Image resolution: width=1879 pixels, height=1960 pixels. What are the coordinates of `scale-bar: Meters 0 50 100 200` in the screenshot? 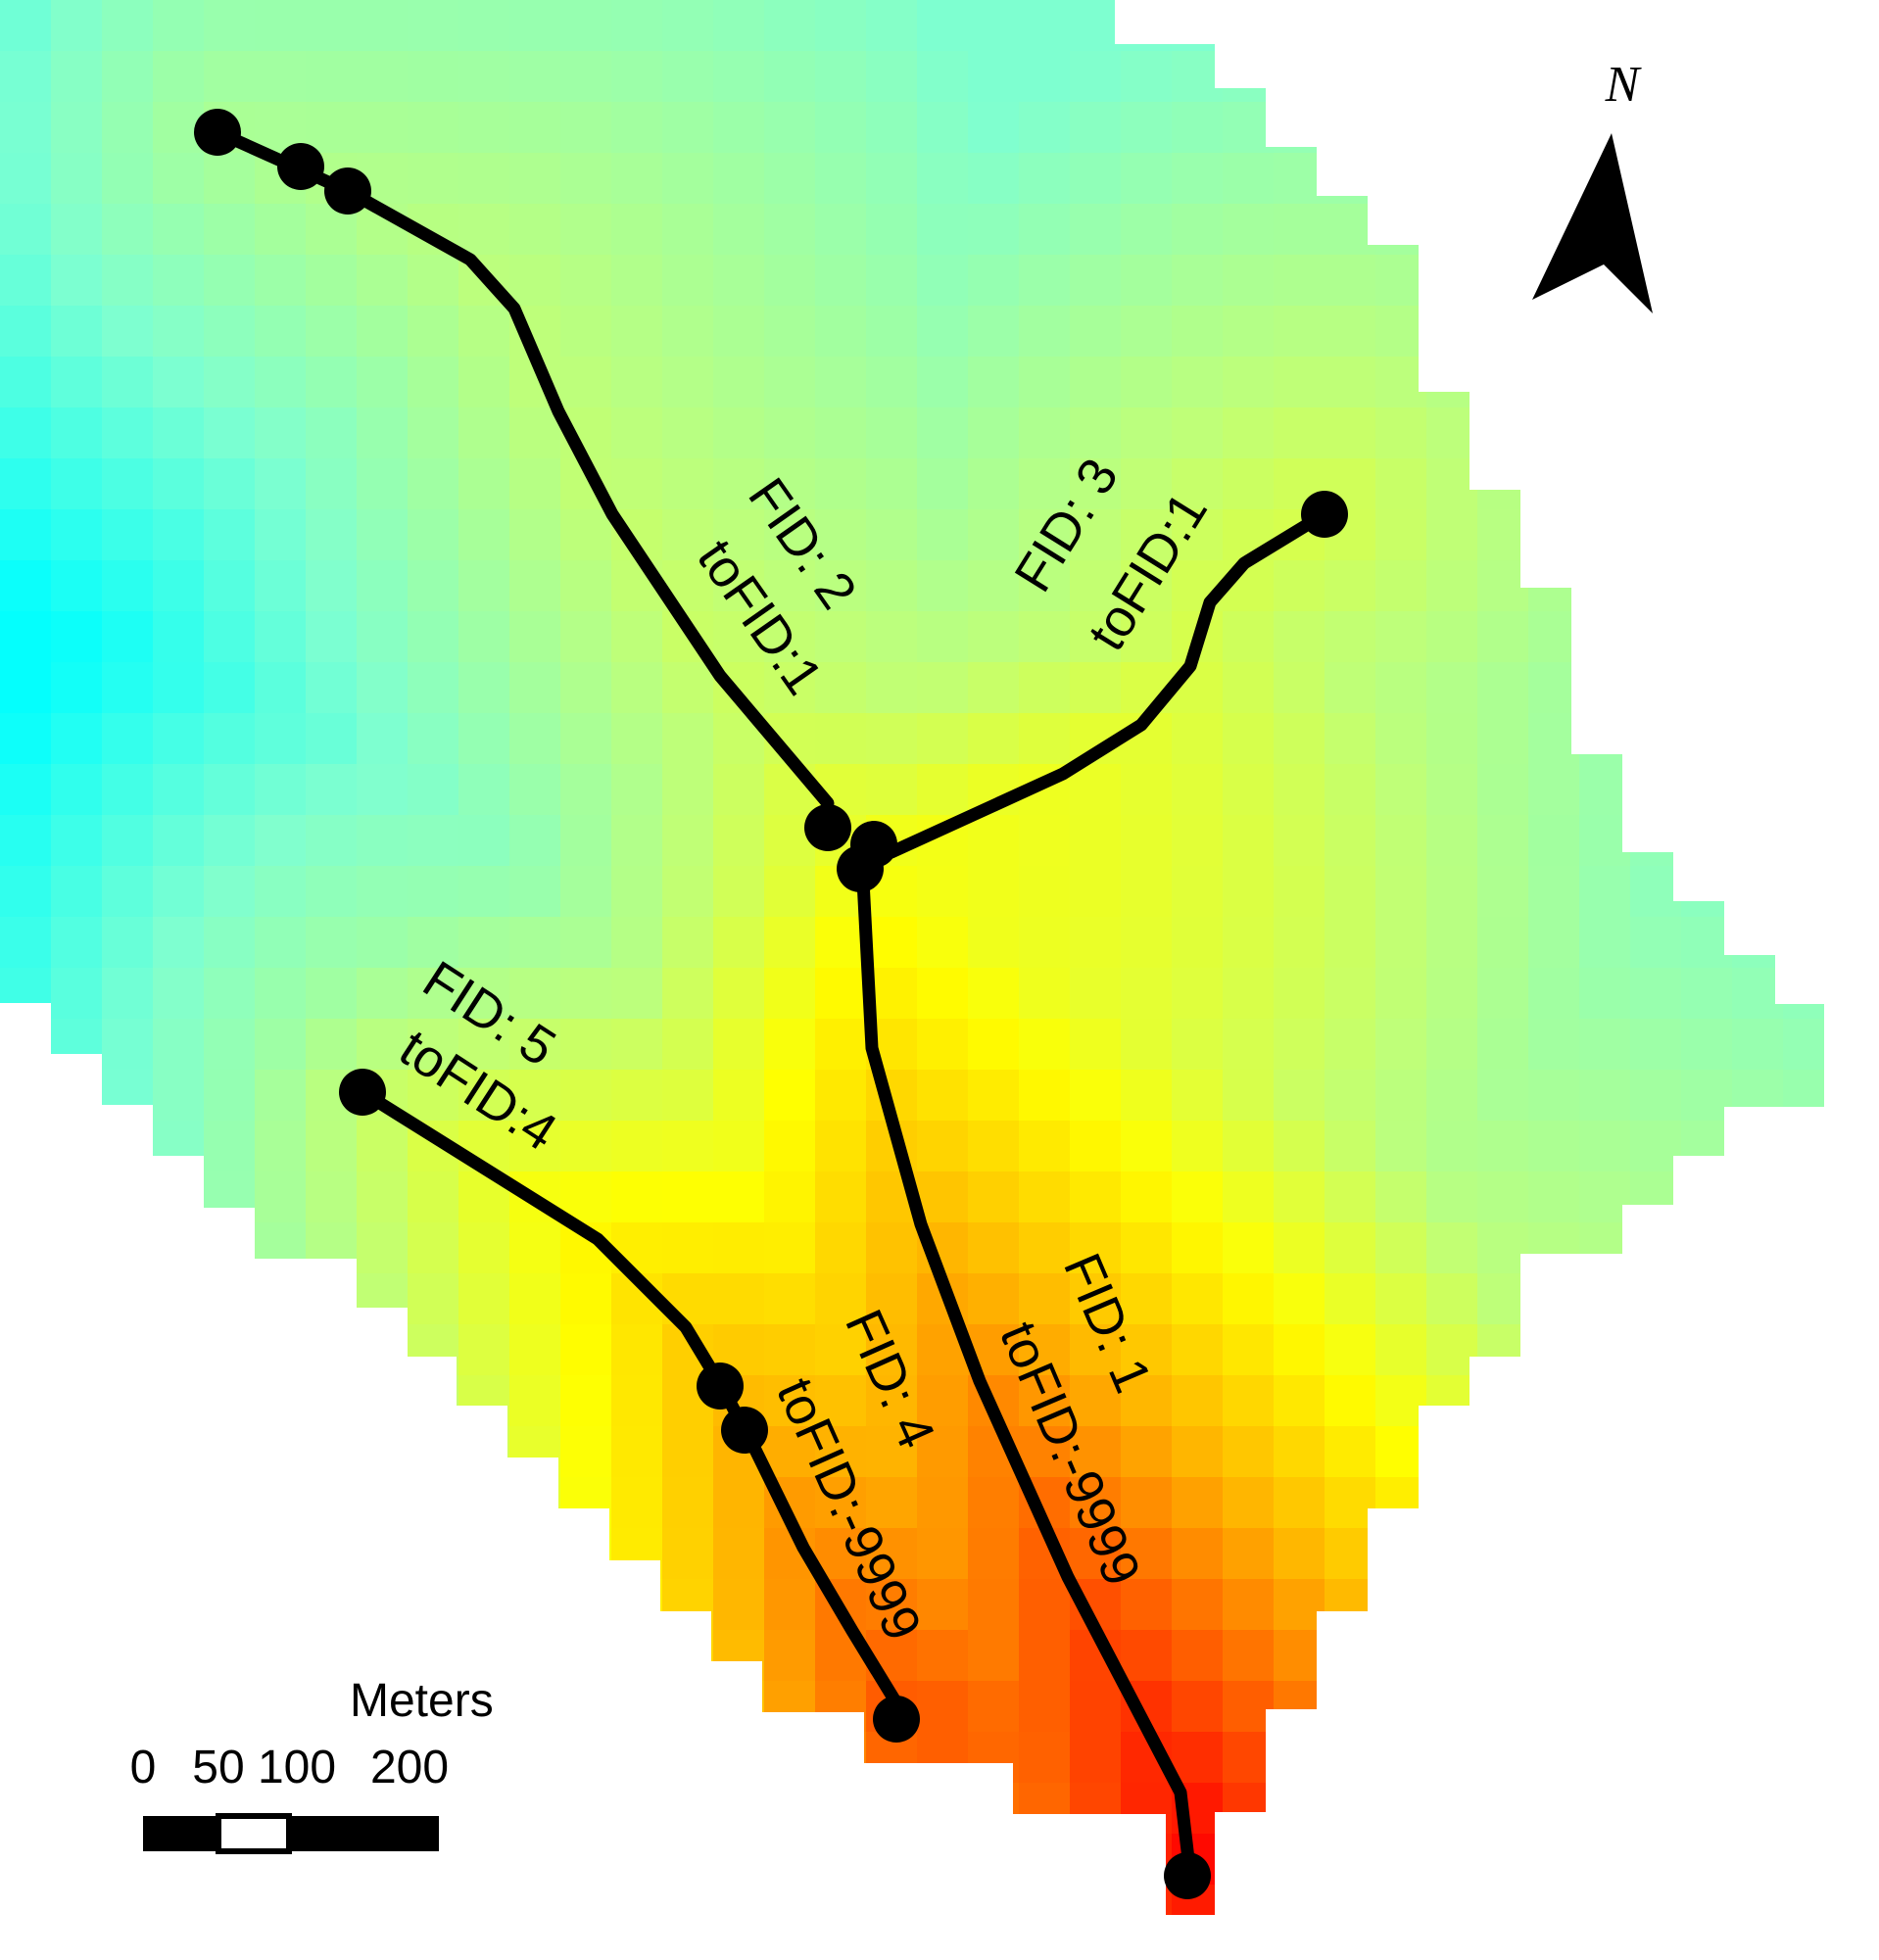 It's located at (312, 1764).